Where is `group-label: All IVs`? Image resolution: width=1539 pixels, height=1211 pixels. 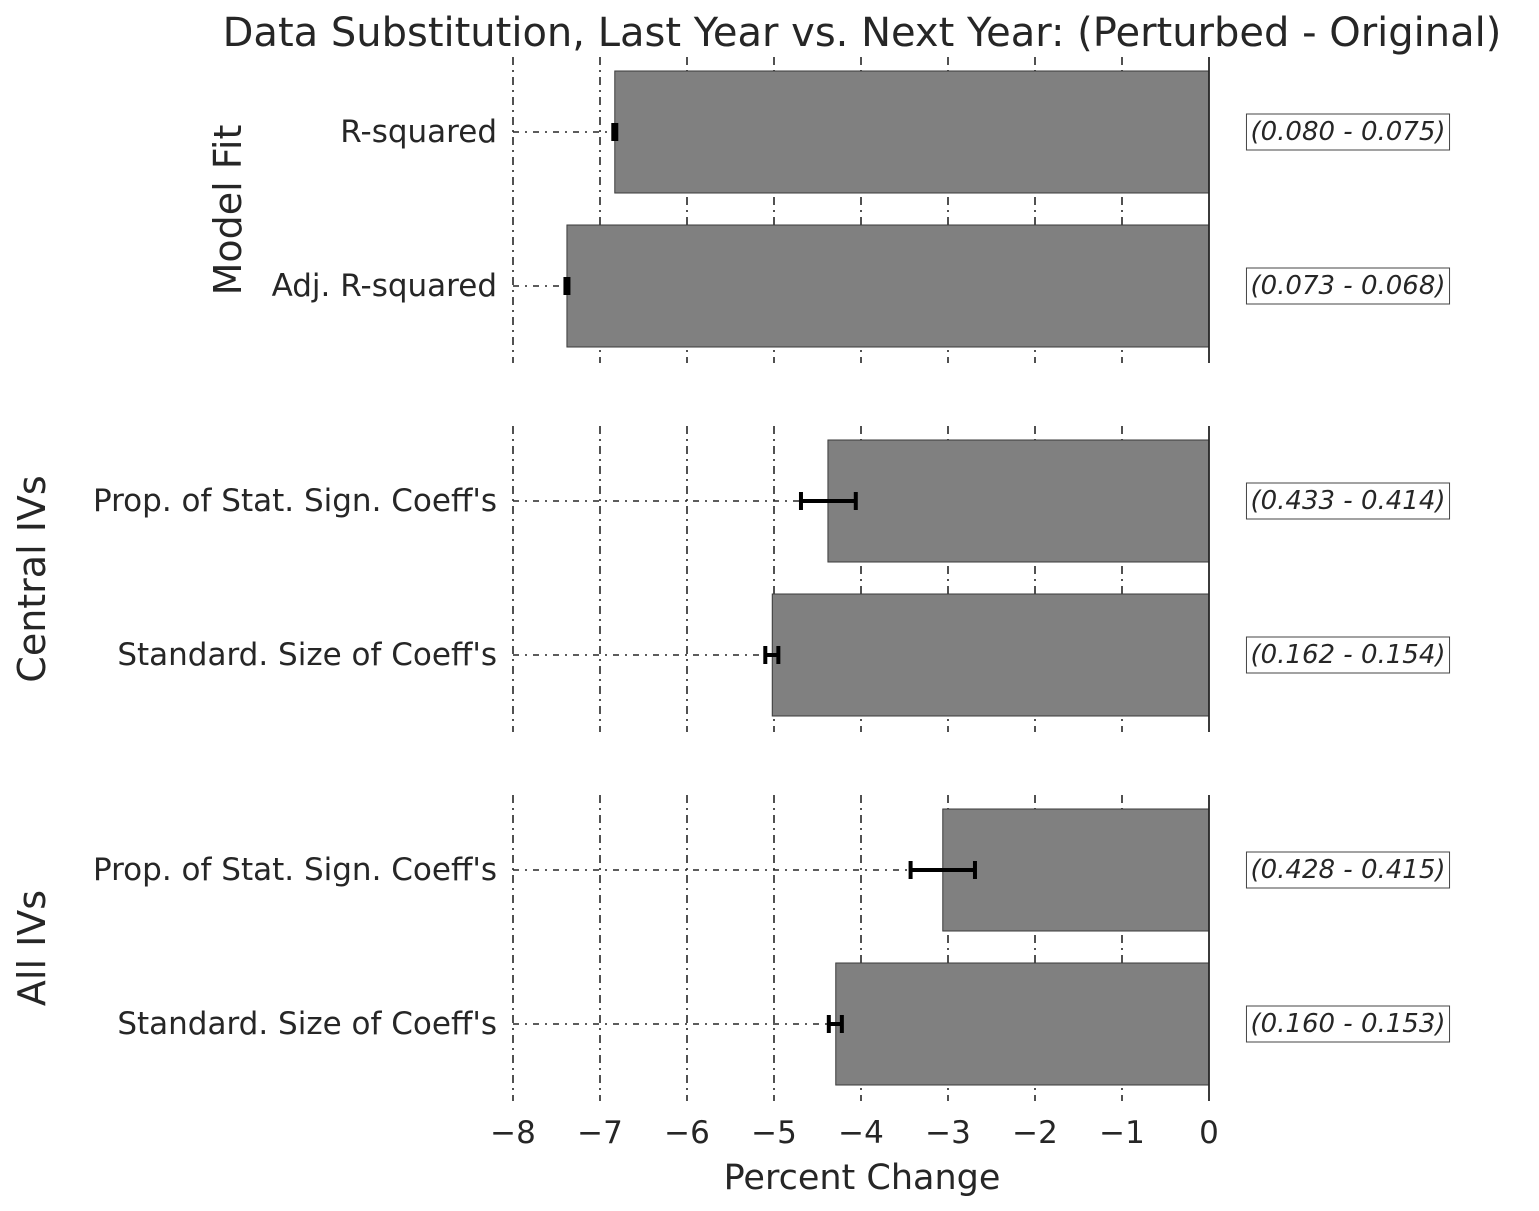 group-label: All IVs is located at coordinates (32, 948).